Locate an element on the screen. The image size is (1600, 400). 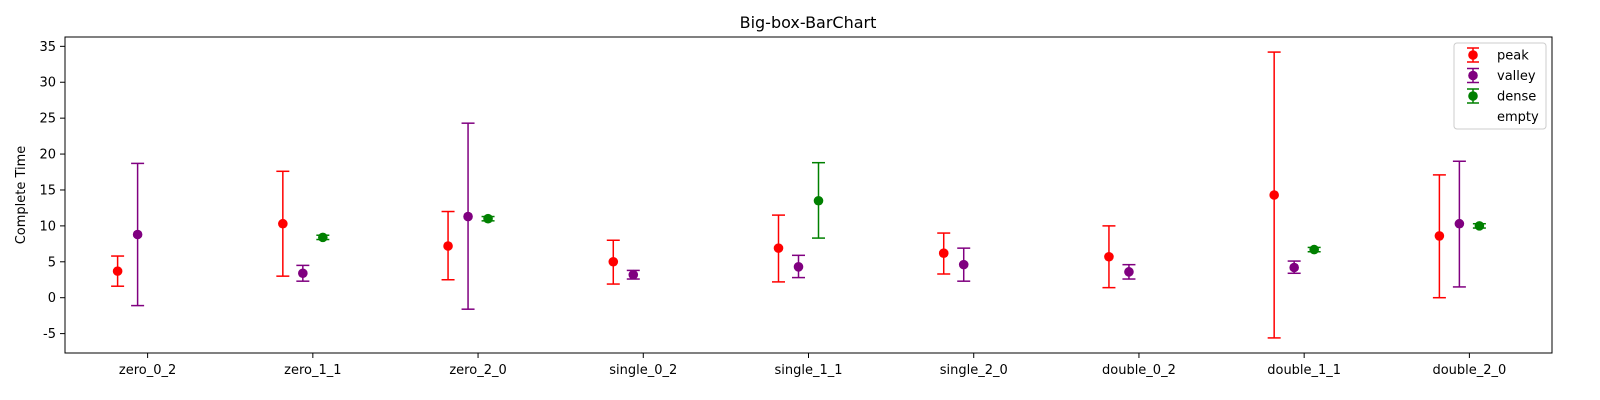
y-axis-title: Complete Time is located at coordinates (21, 195).